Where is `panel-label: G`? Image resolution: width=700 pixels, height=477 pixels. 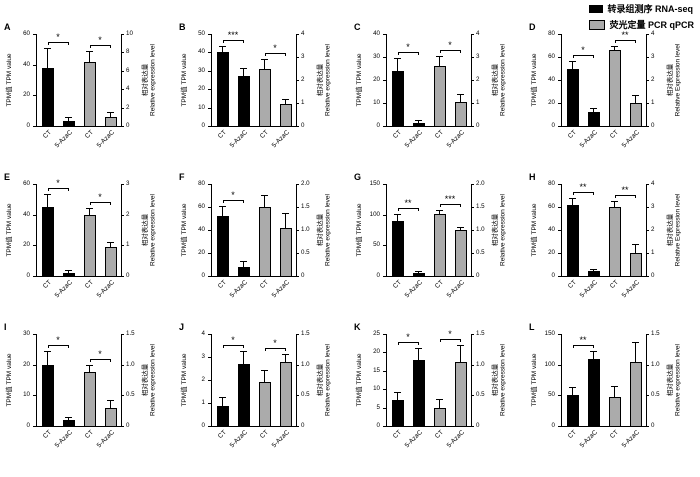 panel-label: G is located at coordinates (358, 177).